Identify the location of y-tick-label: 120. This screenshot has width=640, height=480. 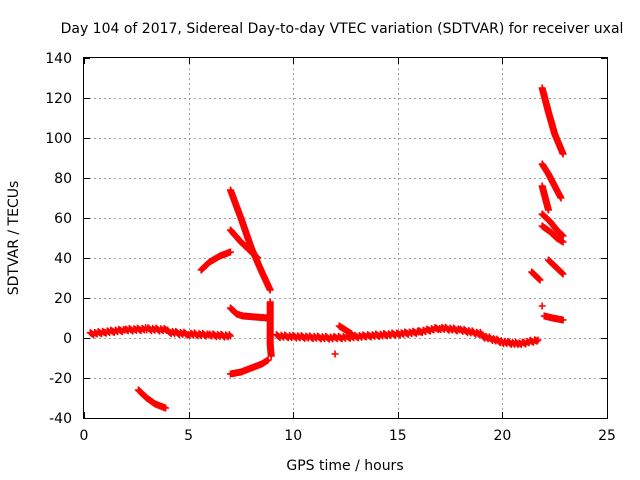
(58, 99).